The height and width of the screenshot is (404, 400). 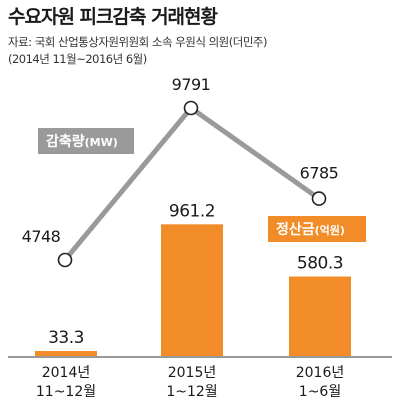 What do you see at coordinates (66, 338) in the screenshot?
I see `bar-value-label: 33.3` at bounding box center [66, 338].